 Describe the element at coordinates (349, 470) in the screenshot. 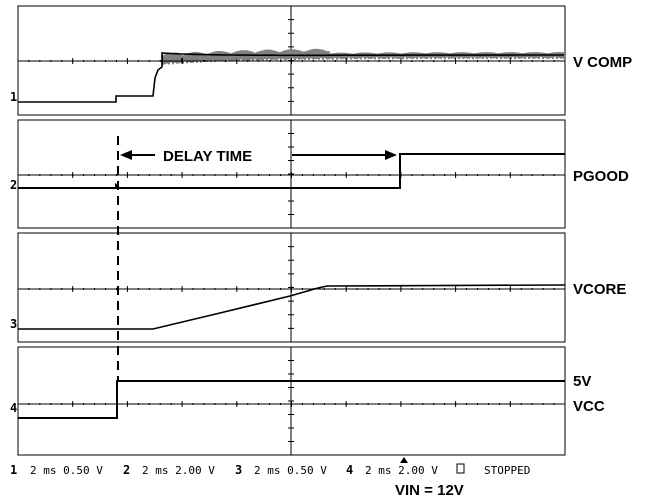

I see `status-ch4-num: 4` at that location.